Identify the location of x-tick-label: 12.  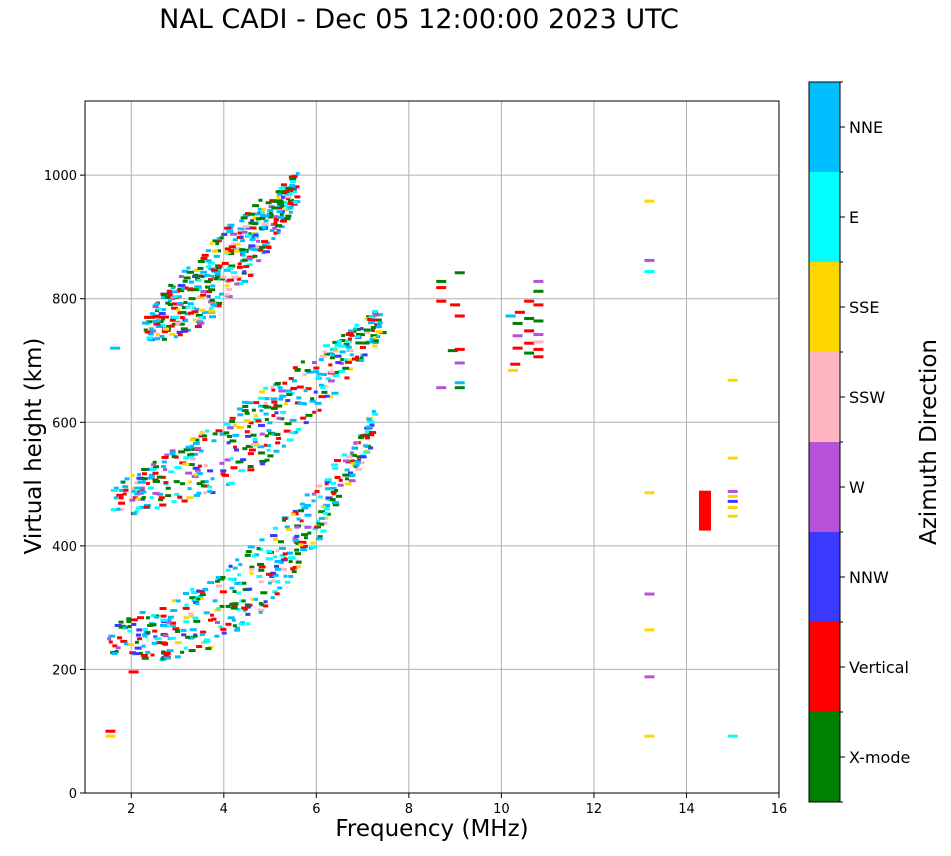
(594, 809).